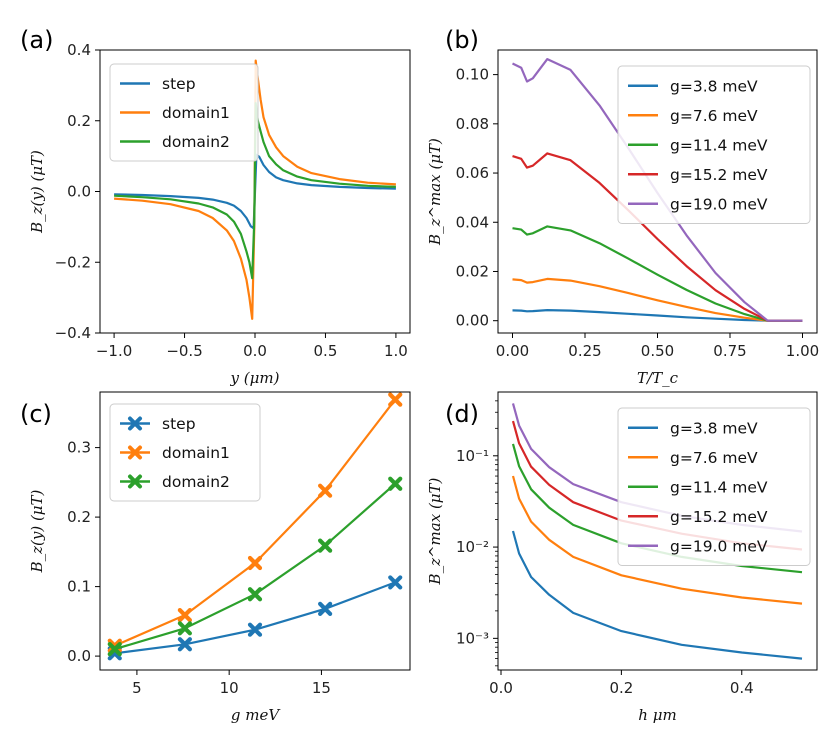 The width and height of the screenshot is (830, 735). Describe the element at coordinates (462, 40) in the screenshot. I see `panel-label: (b)` at that location.